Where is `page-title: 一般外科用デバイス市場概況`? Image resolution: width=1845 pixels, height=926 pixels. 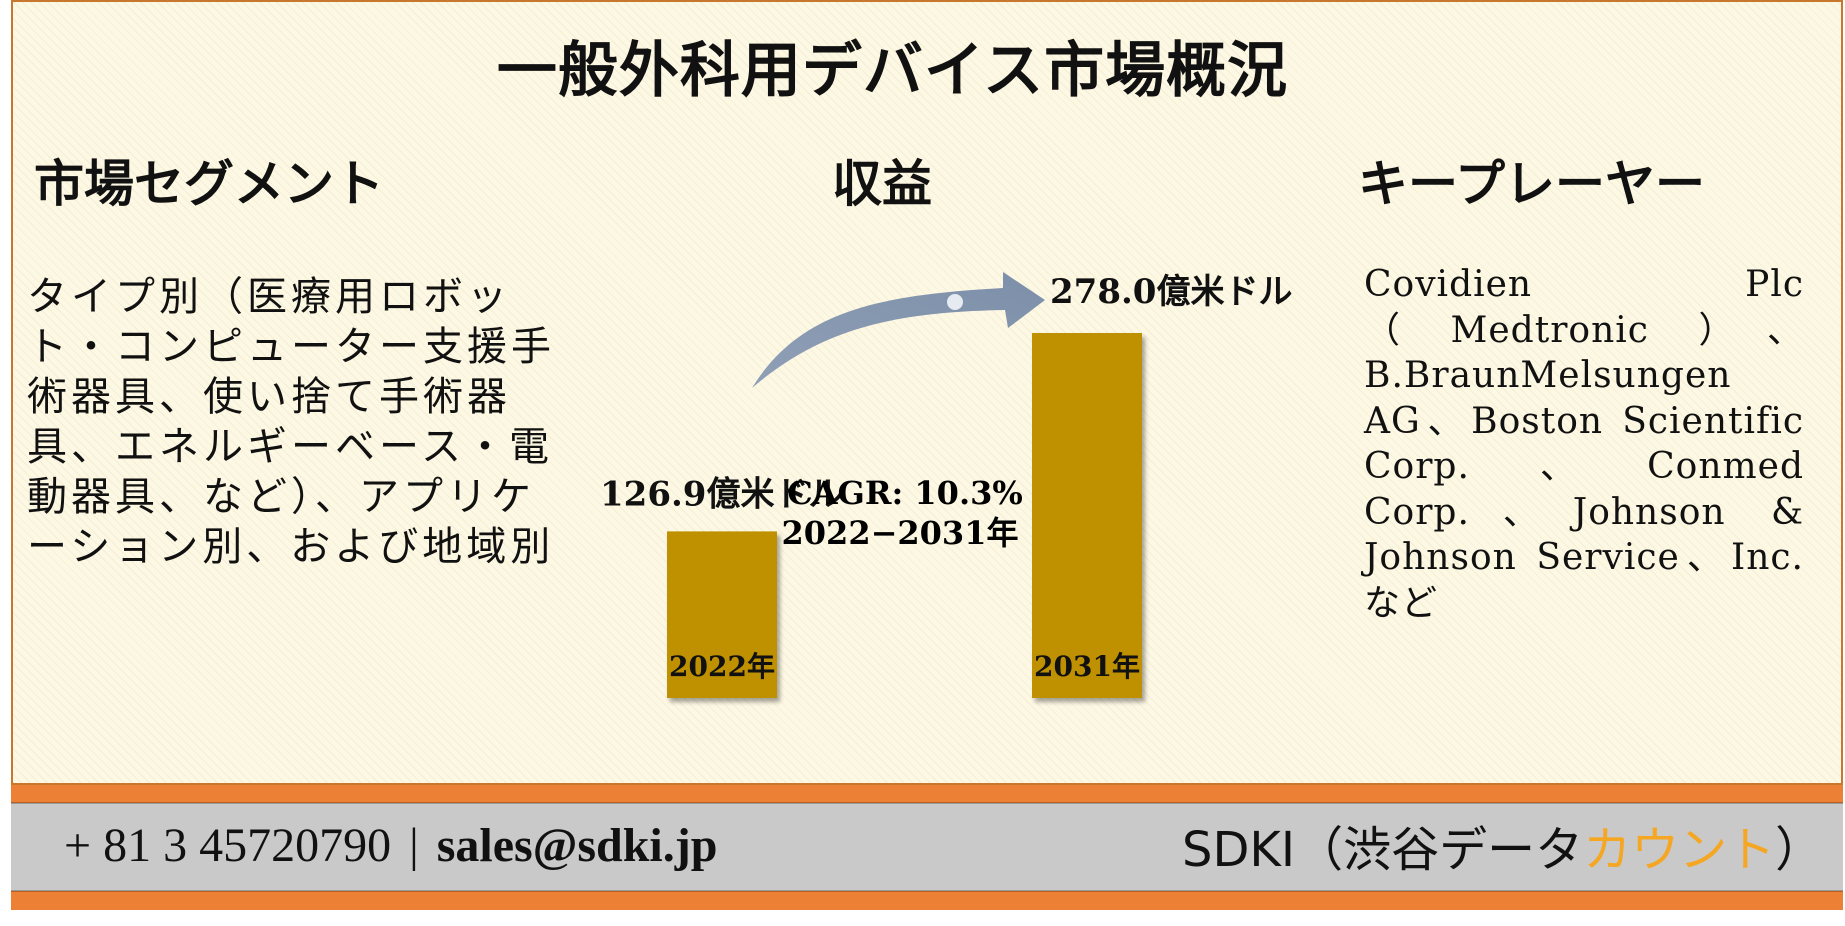
page-title: 一般外科用デバイス市場概況 is located at coordinates (892, 71).